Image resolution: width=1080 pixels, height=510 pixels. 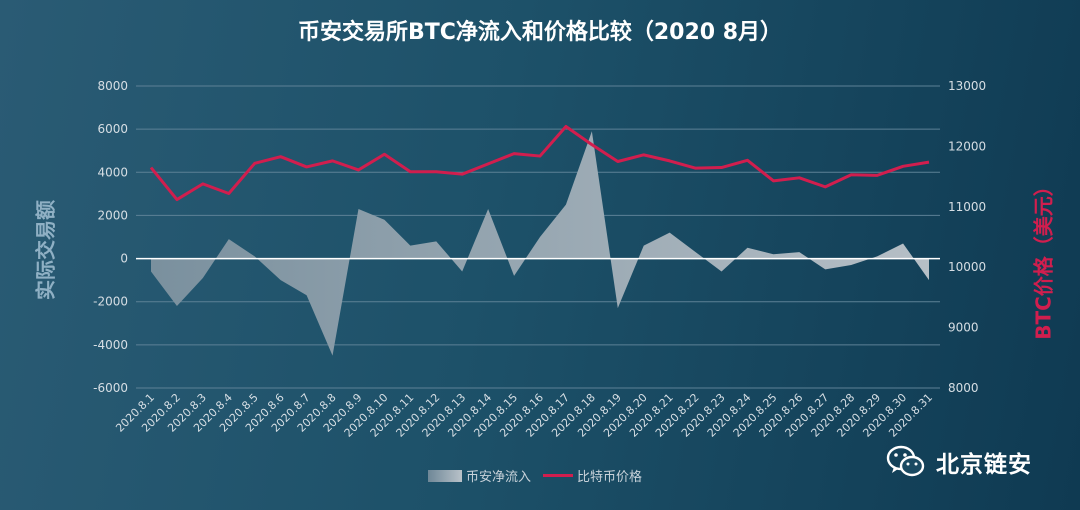 What do you see at coordinates (967, 207) in the screenshot?
I see `right-tick-label: 11000` at bounding box center [967, 207].